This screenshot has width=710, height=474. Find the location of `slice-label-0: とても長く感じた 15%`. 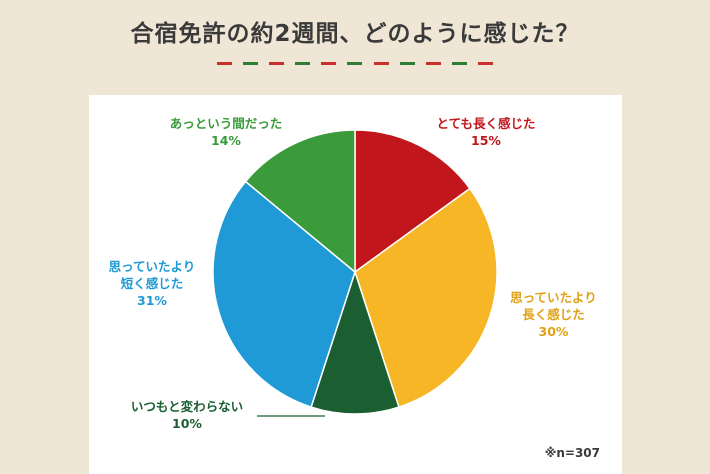

slice-label-0: とても長く感じた 15% is located at coordinates (486, 132).